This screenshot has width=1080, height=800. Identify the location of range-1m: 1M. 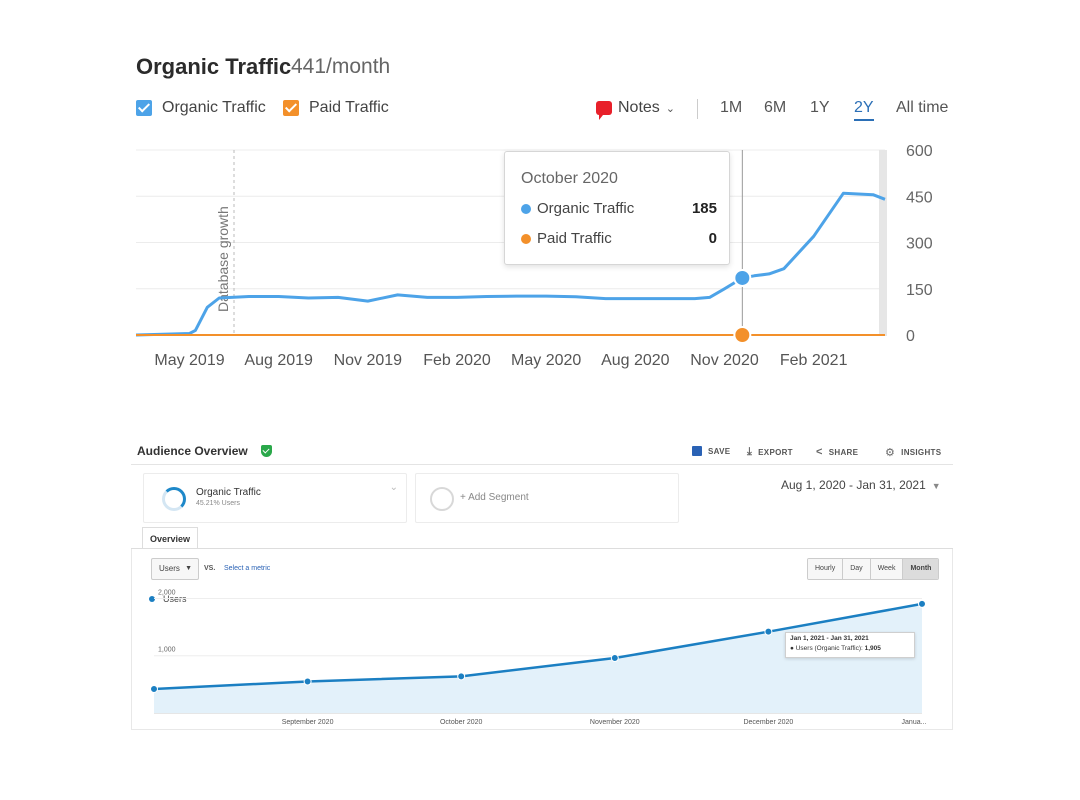
(731, 107).